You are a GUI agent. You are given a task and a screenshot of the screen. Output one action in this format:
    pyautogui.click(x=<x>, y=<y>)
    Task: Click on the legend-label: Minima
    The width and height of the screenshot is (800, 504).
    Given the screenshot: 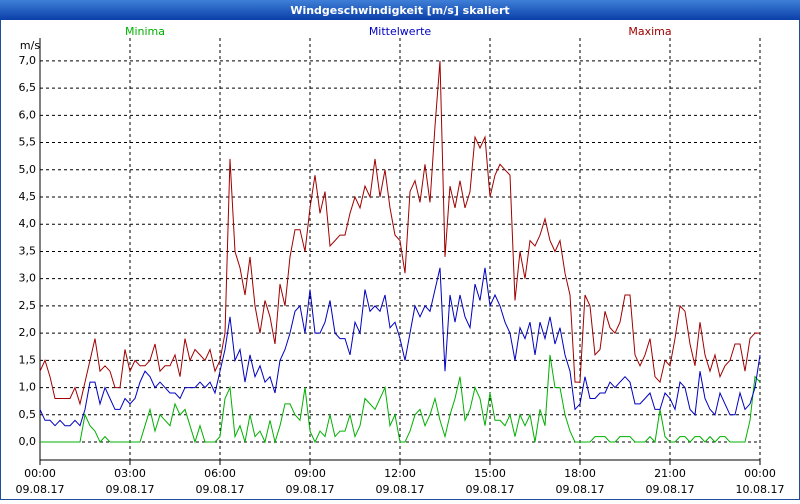 What is the action you would take?
    pyautogui.click(x=145, y=31)
    